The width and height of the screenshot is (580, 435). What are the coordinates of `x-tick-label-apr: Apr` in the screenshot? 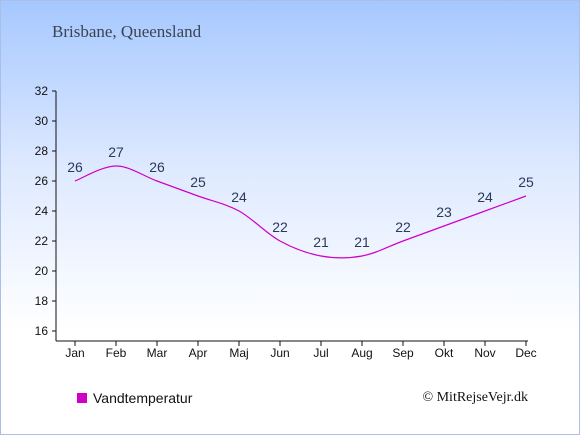 It's located at (198, 353).